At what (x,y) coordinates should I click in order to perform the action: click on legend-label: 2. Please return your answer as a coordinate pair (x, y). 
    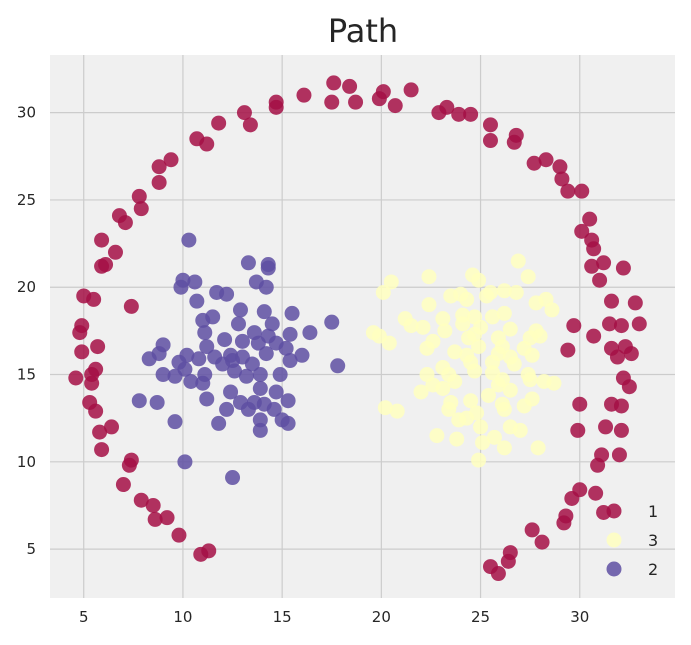
    Looking at the image, I should click on (653, 569).